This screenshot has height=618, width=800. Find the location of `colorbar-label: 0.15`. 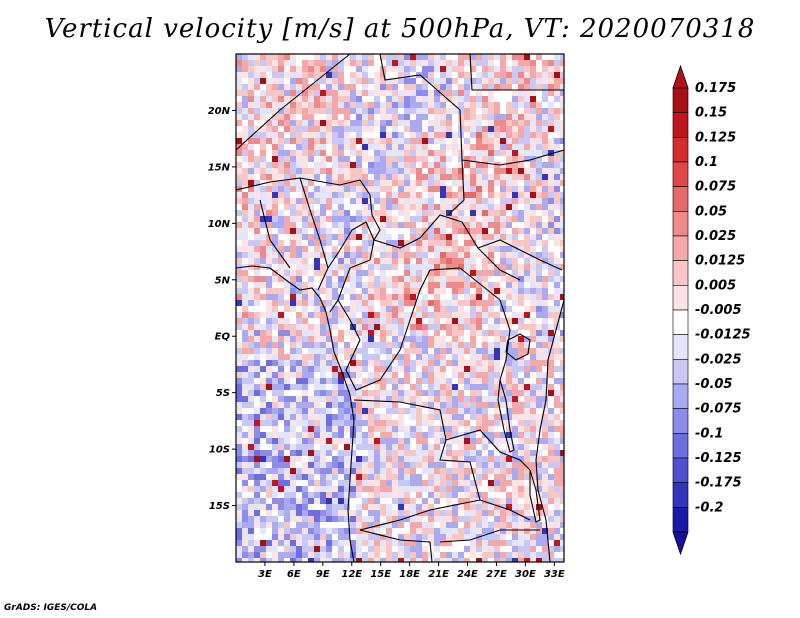

colorbar-label: 0.15 is located at coordinates (711, 113).